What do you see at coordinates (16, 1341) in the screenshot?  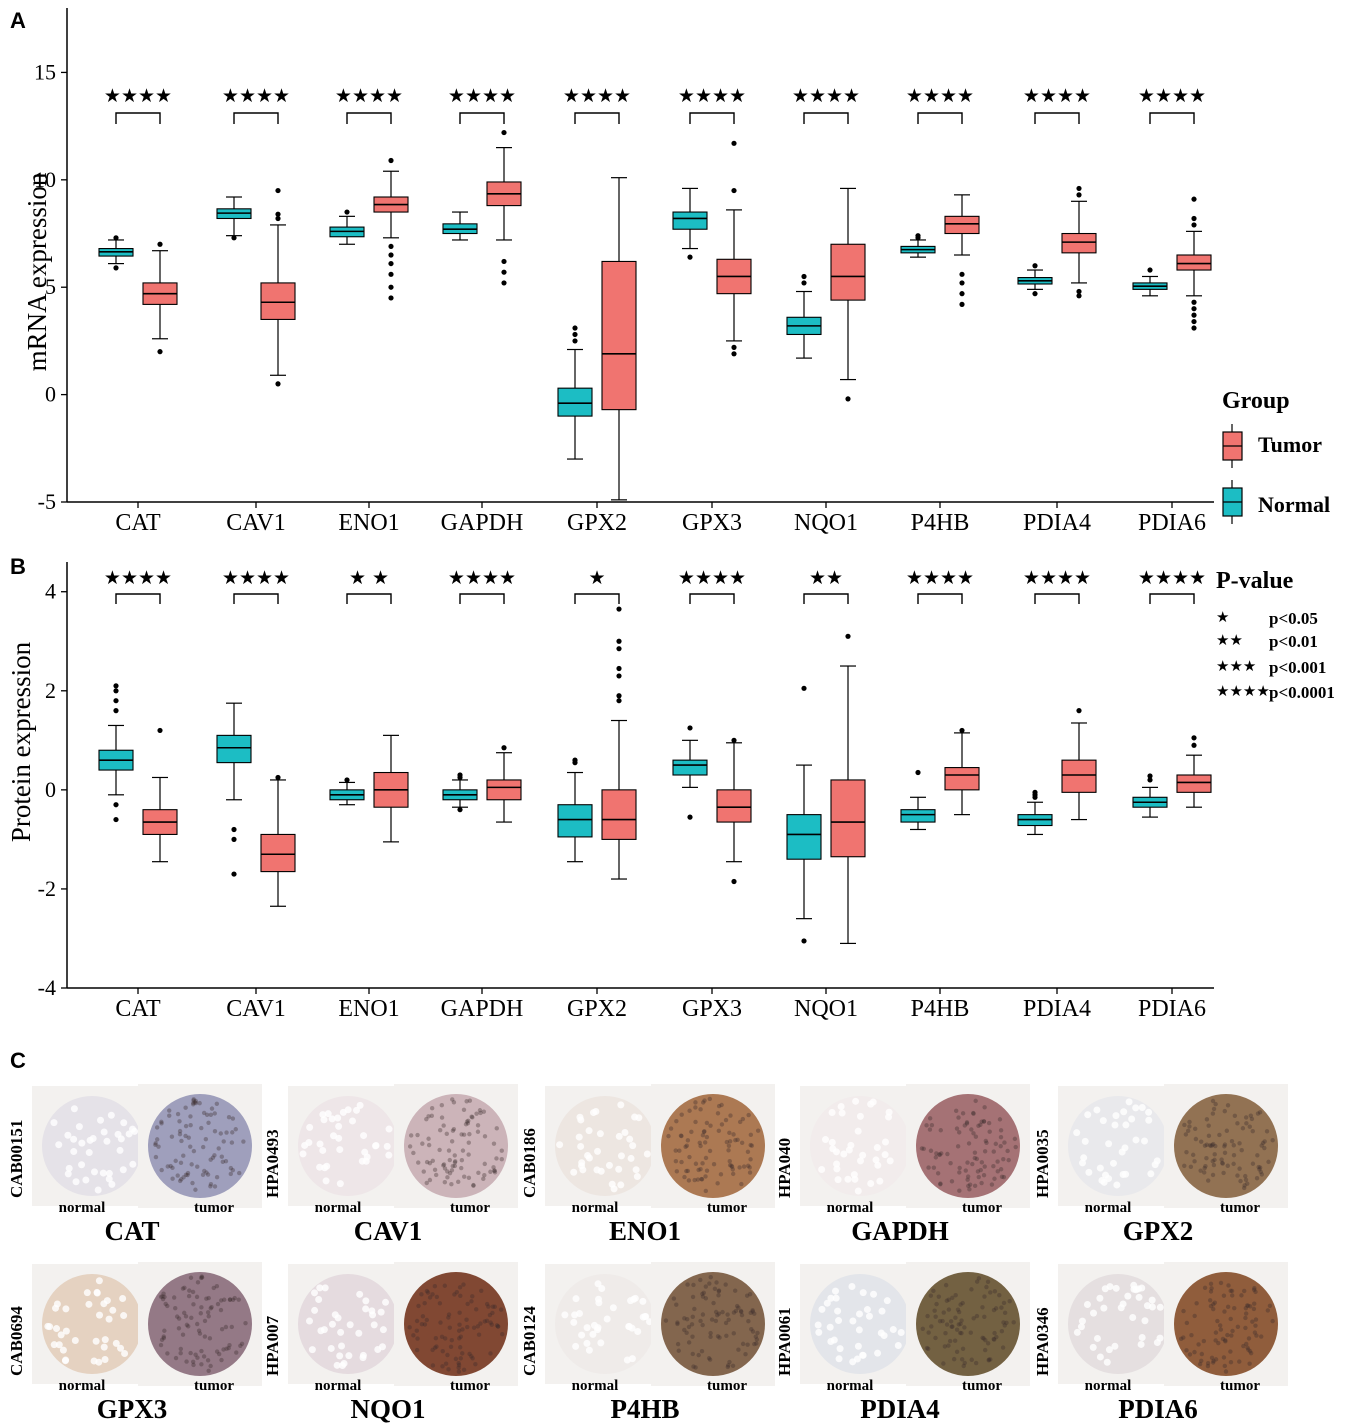 I see `antibody-id: CAB0694` at bounding box center [16, 1341].